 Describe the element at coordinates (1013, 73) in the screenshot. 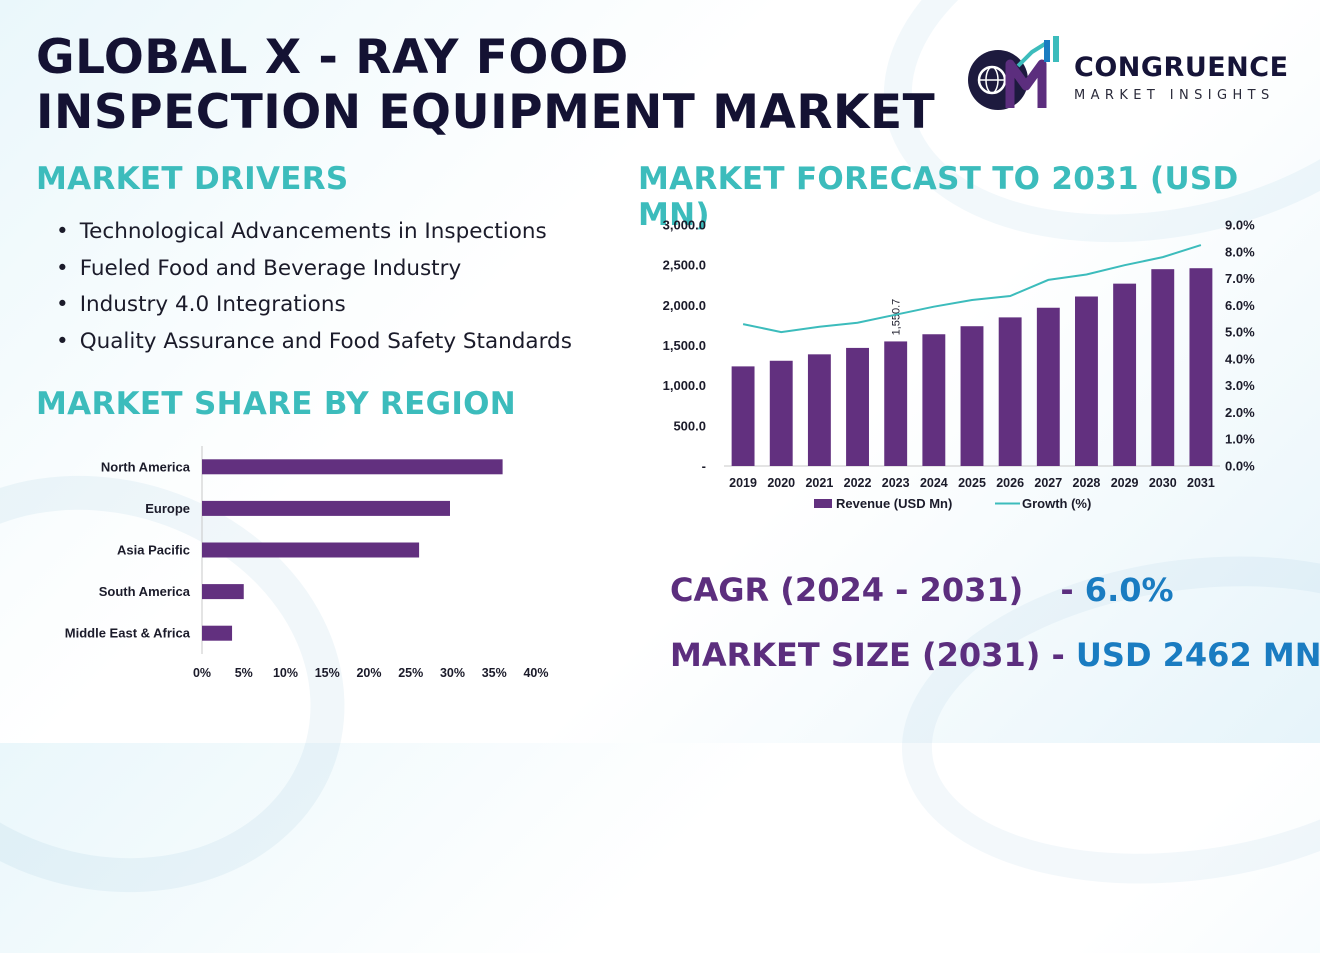

I see `congruence-logo-icon` at that location.